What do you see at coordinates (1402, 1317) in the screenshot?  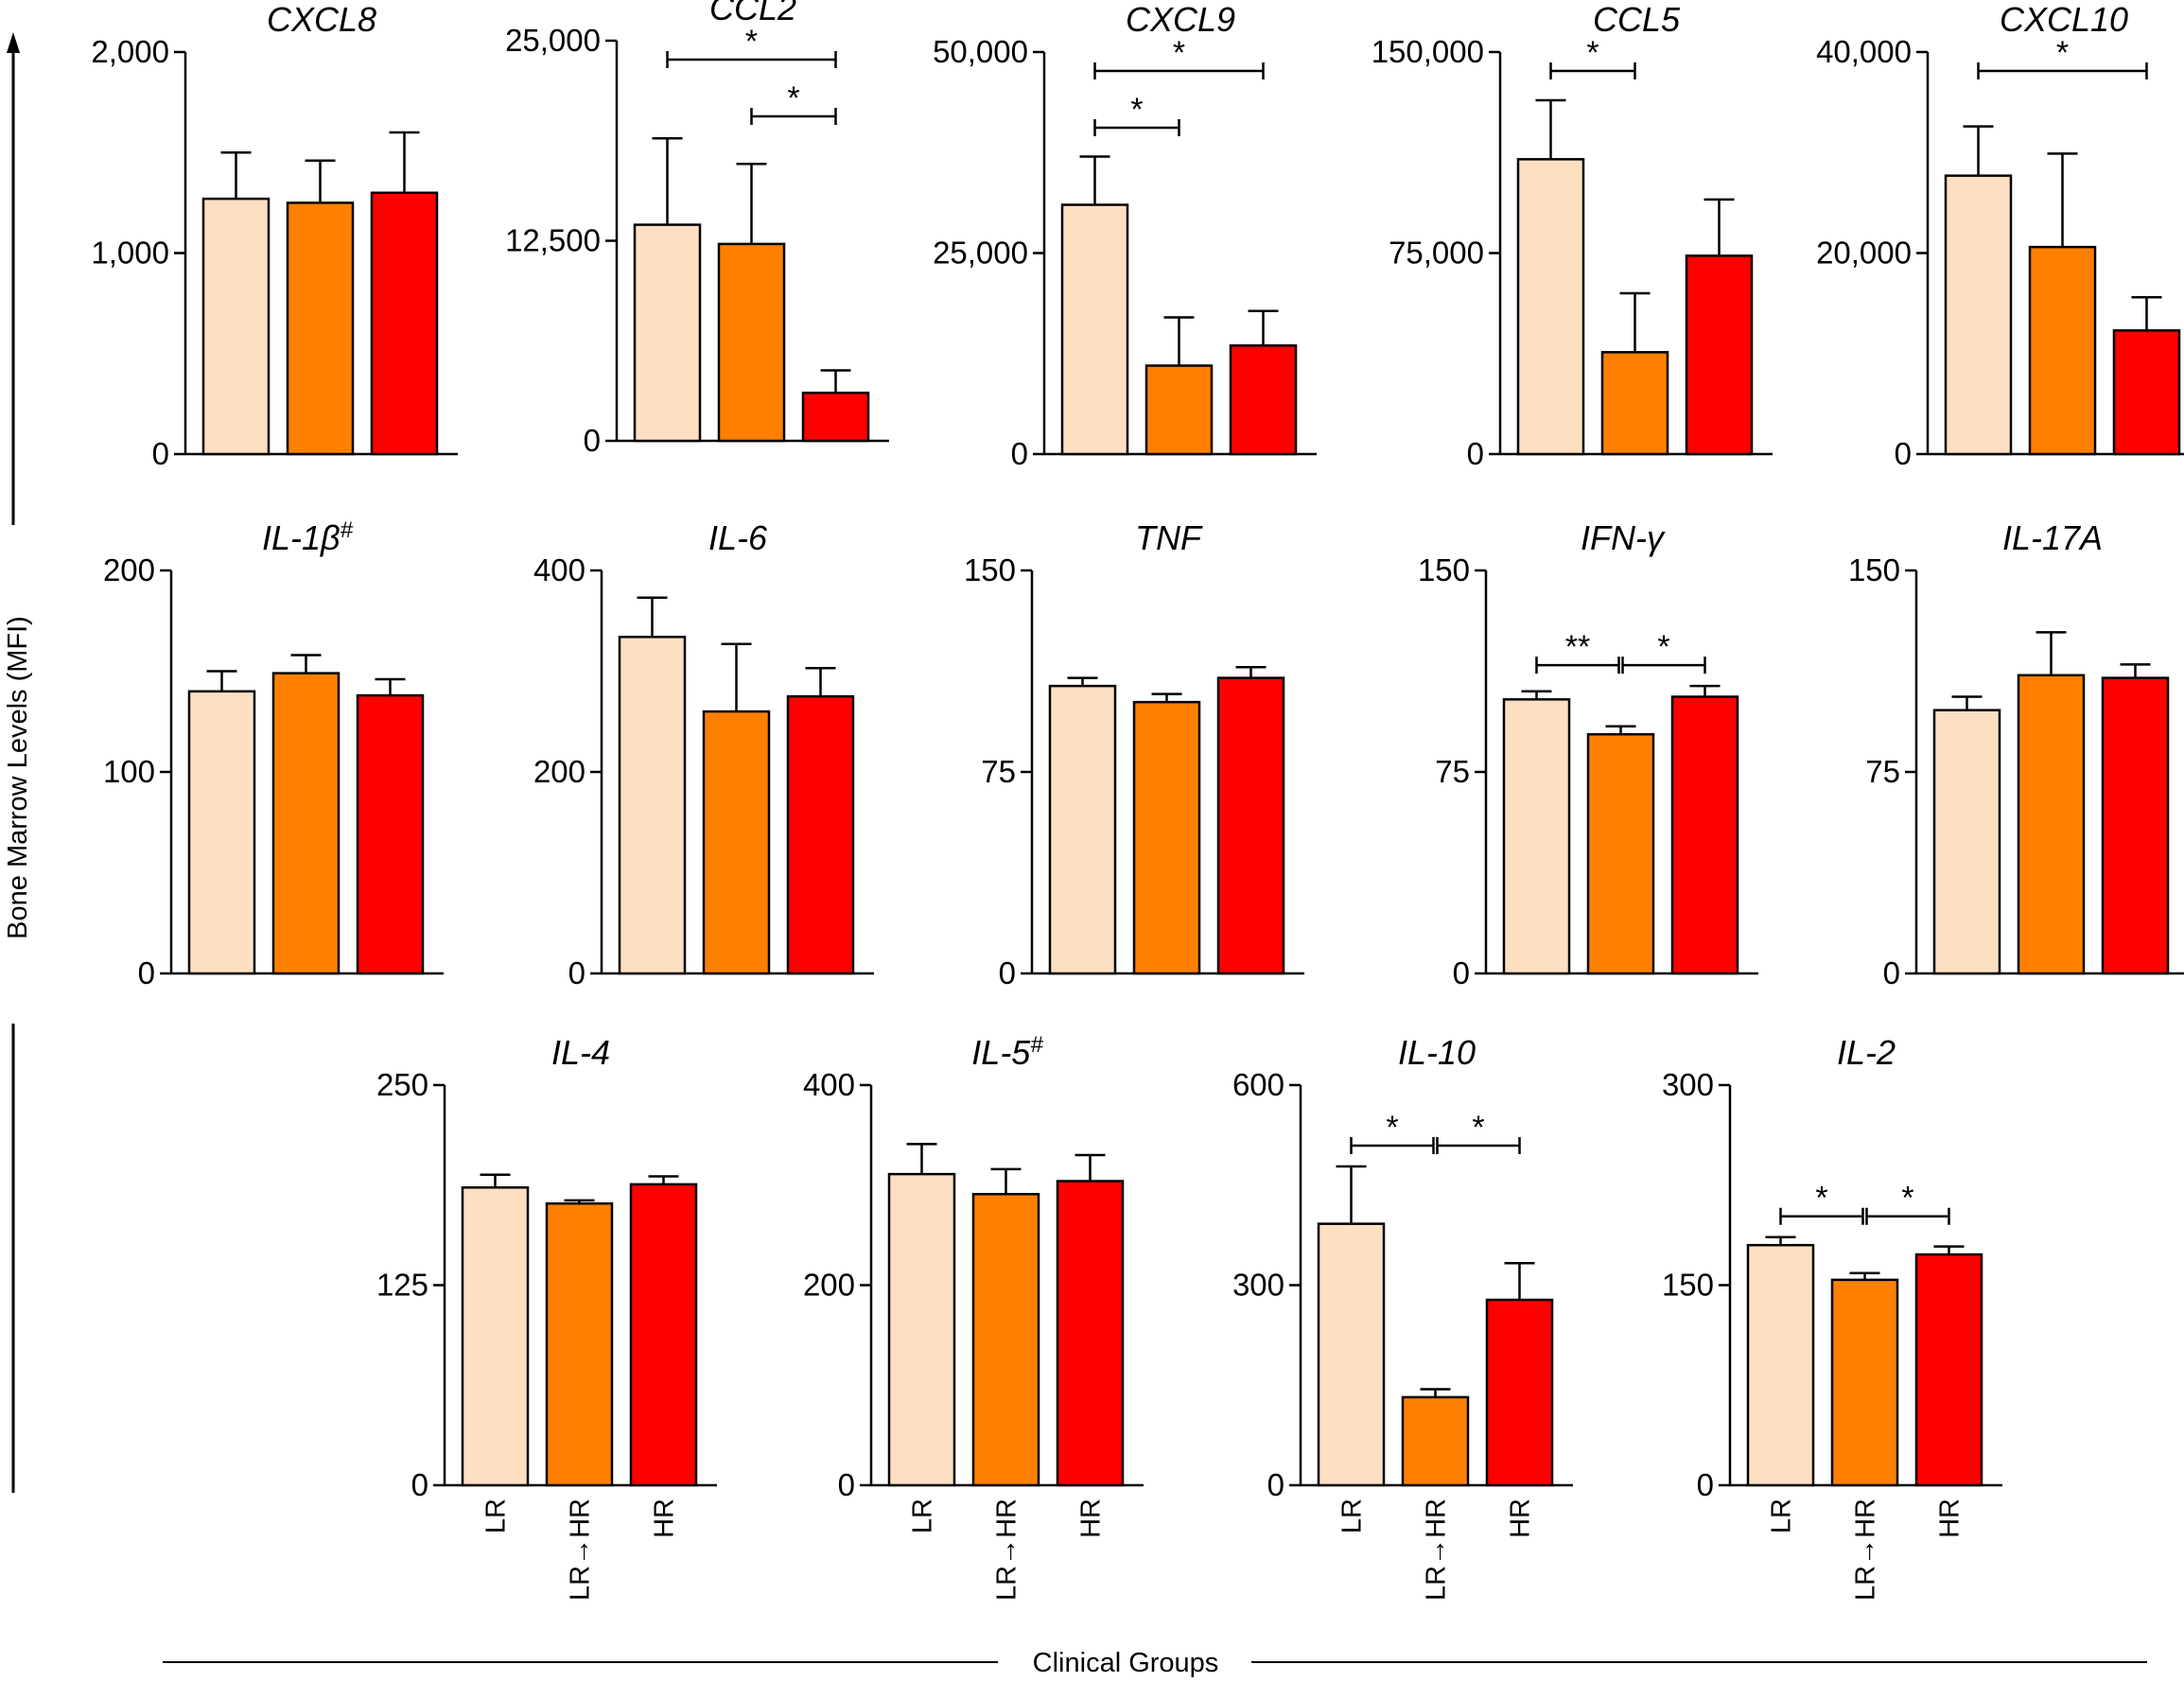 I see `panel-il-10: IL-10 0 300 600 * * LR LR→HR HR` at bounding box center [1402, 1317].